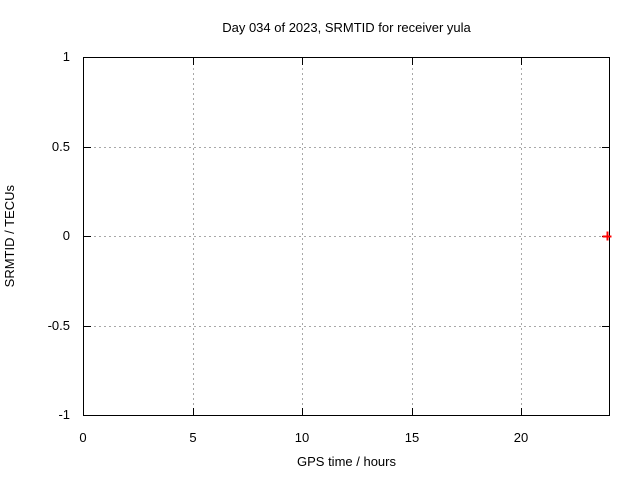 The height and width of the screenshot is (480, 640). What do you see at coordinates (302, 437) in the screenshot?
I see `x-tick-label: 10` at bounding box center [302, 437].